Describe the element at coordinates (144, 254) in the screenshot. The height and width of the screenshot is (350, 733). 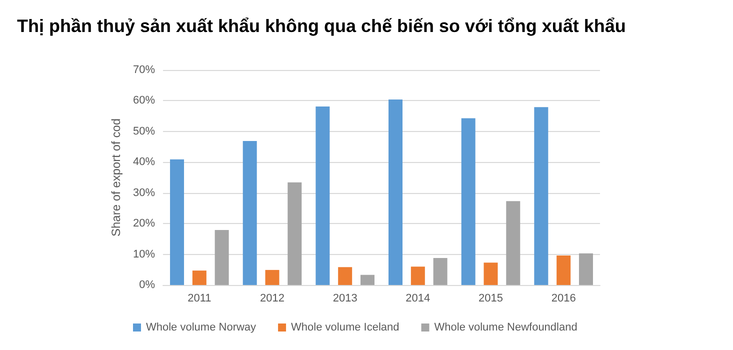
I see `y-tick-label: 10%` at that location.